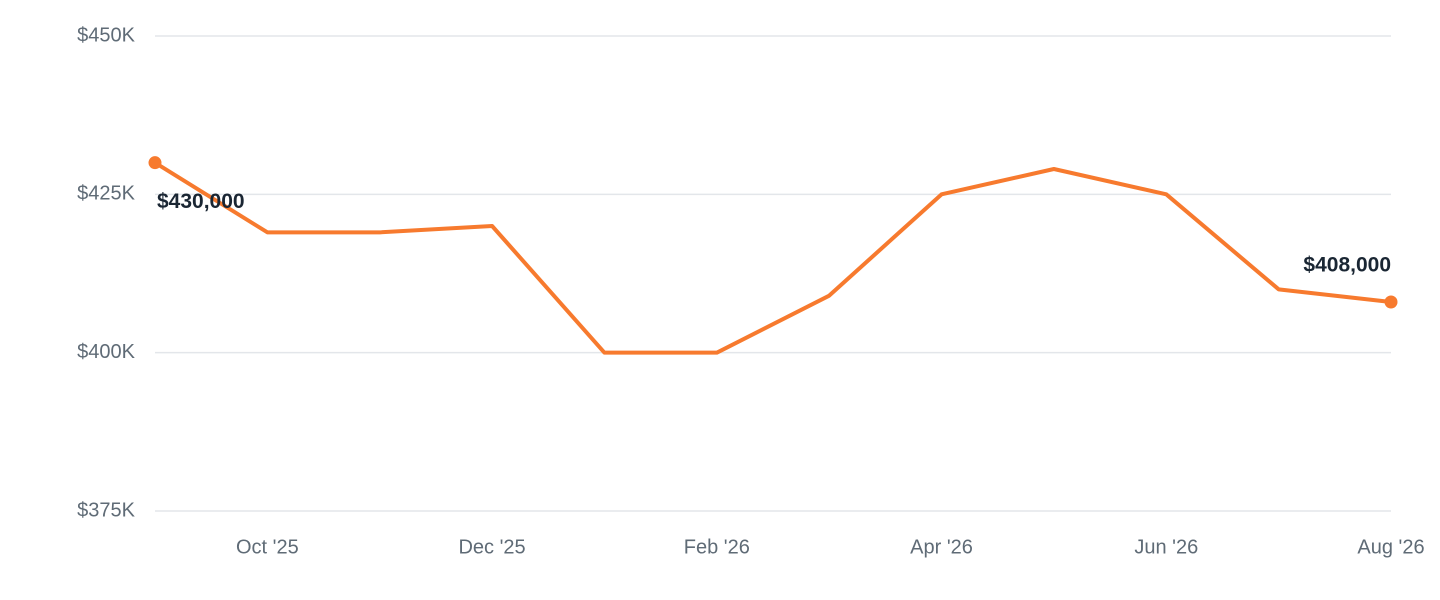  What do you see at coordinates (106, 35) in the screenshot?
I see `y-tick-label: $450K` at bounding box center [106, 35].